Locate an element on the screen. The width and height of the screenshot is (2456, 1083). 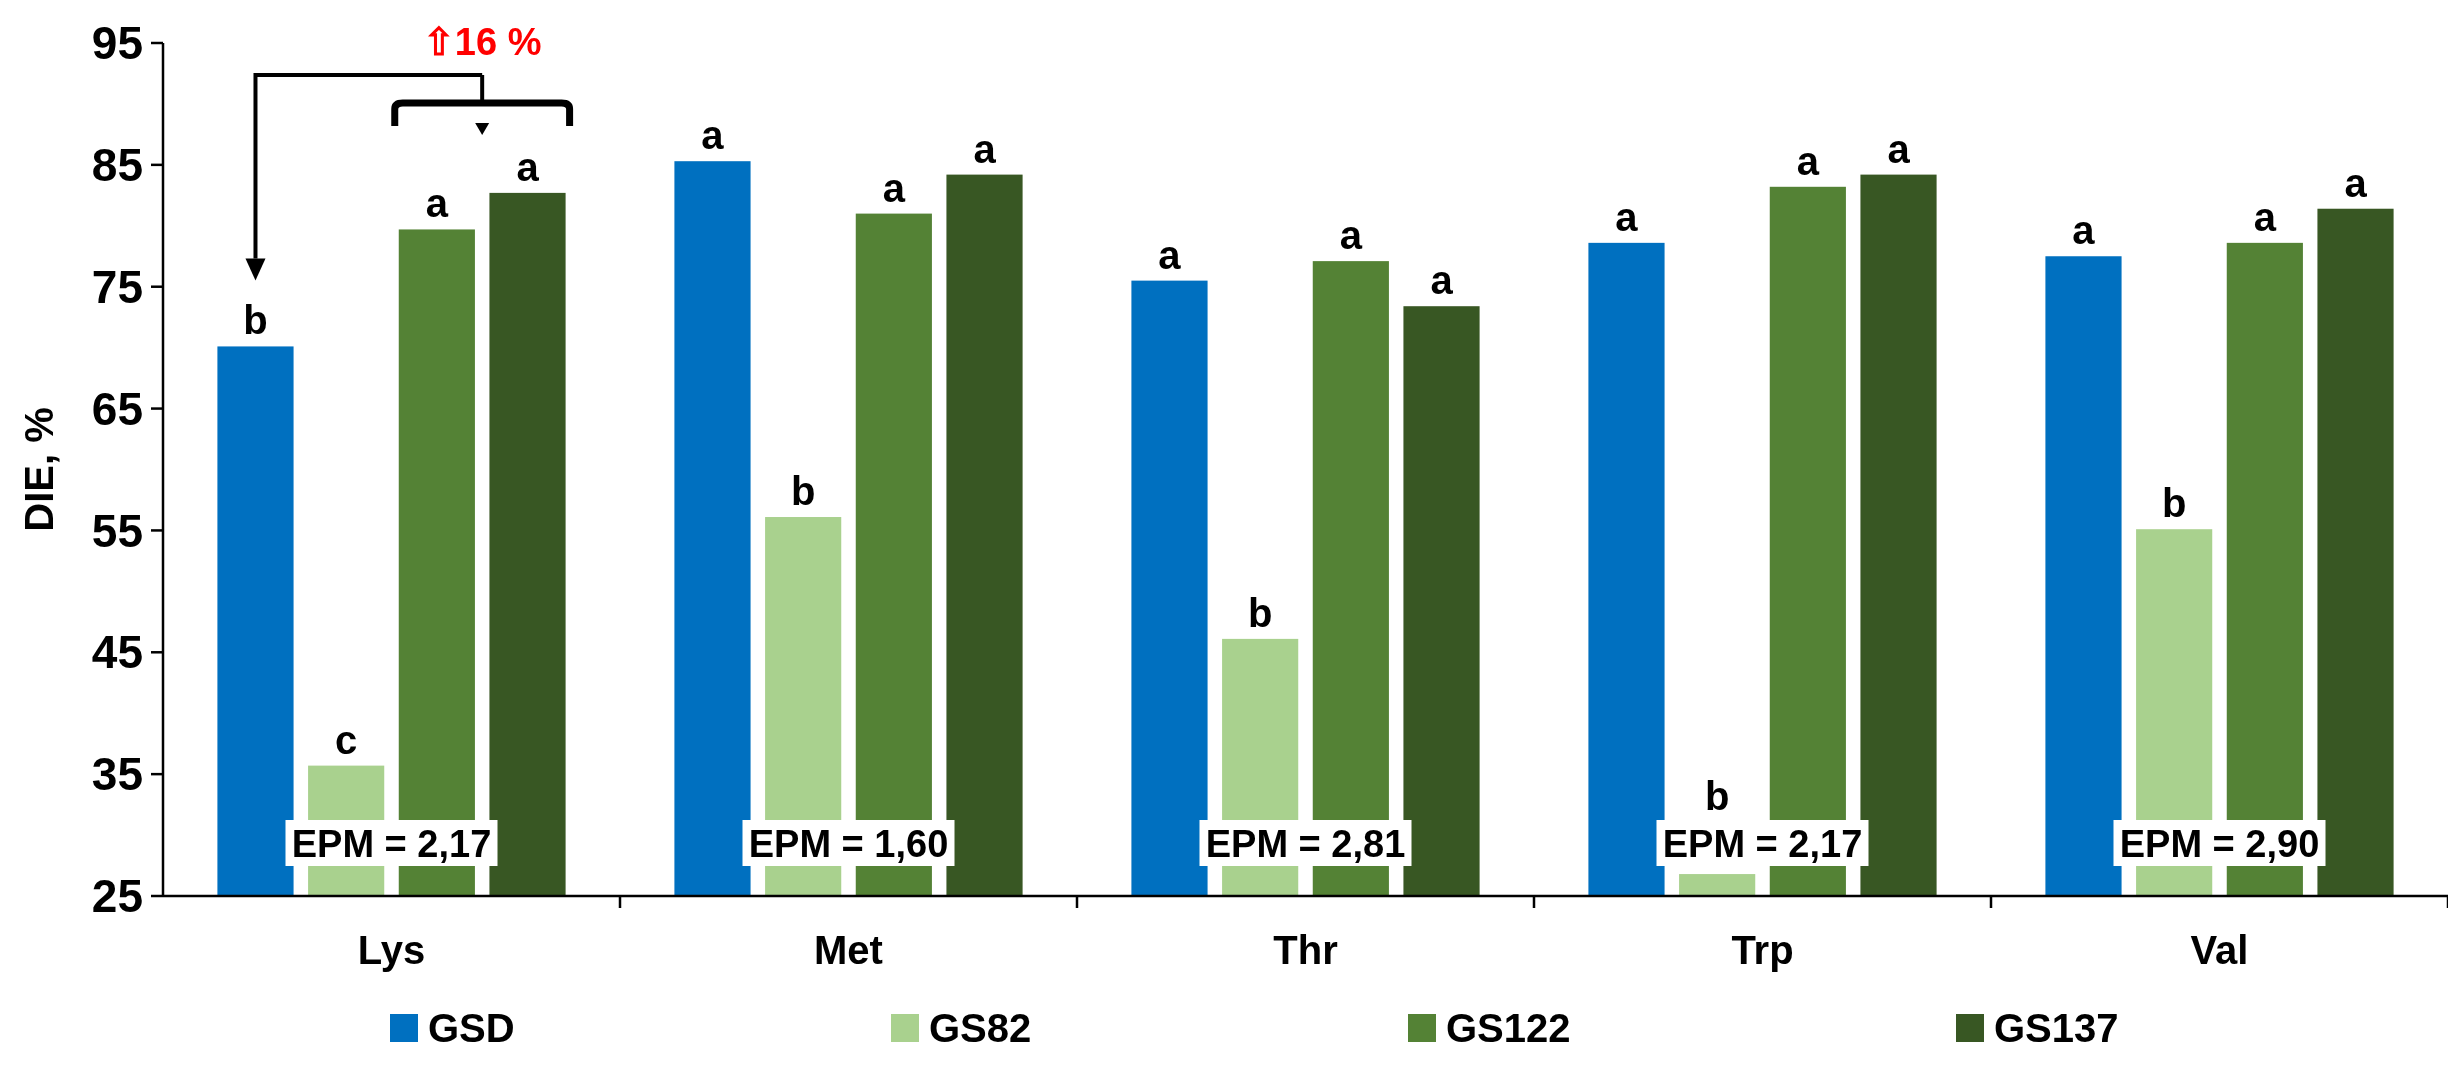
y-tick-label: 35 is located at coordinates (117, 774).